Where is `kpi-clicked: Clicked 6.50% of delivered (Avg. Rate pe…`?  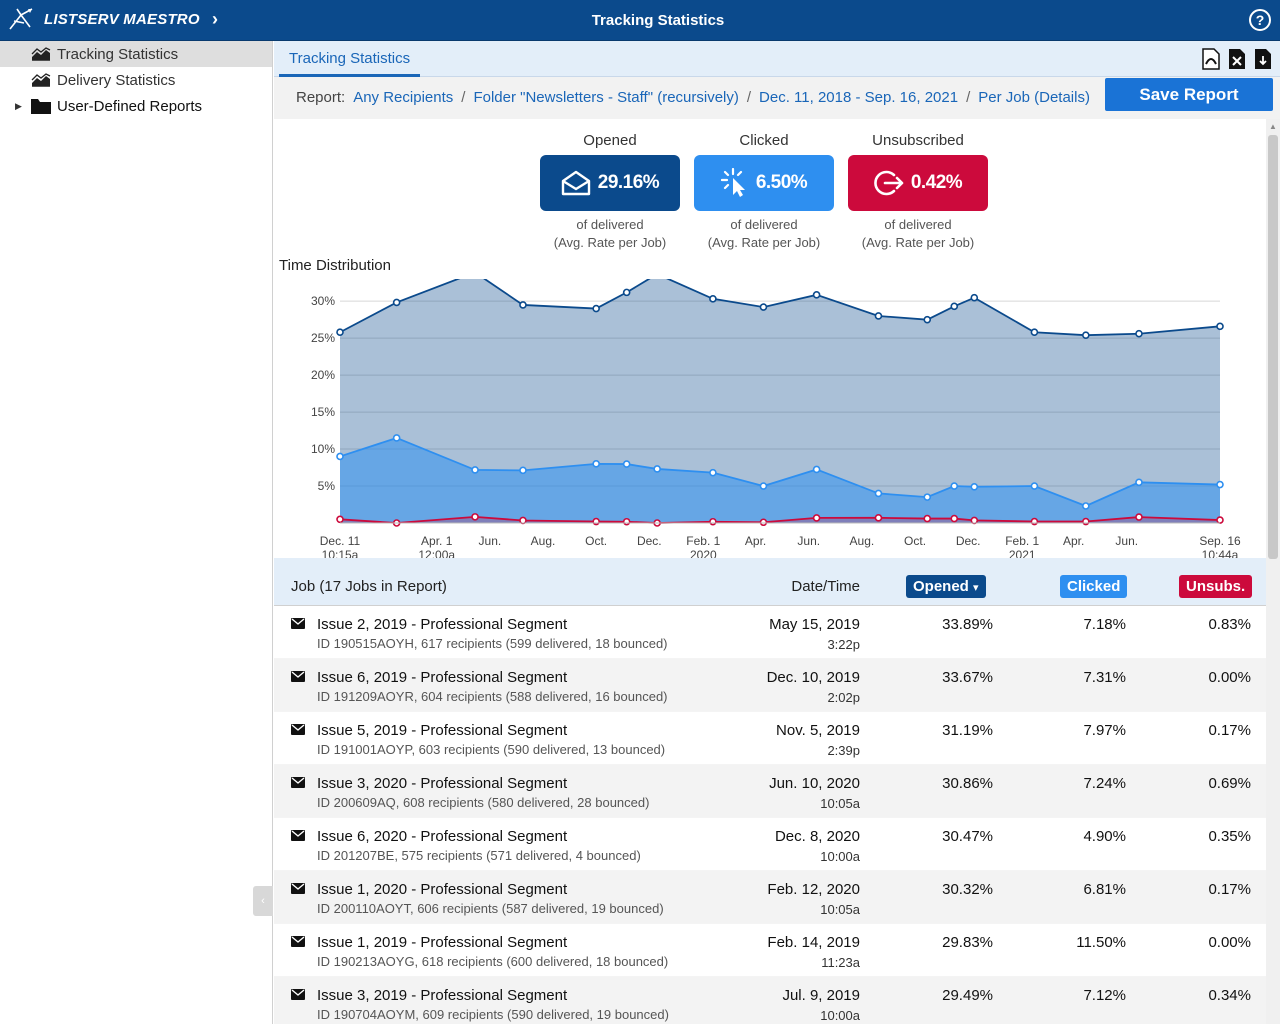 kpi-clicked: Clicked 6.50% of delivered (Avg. Rate pe… is located at coordinates (764, 192).